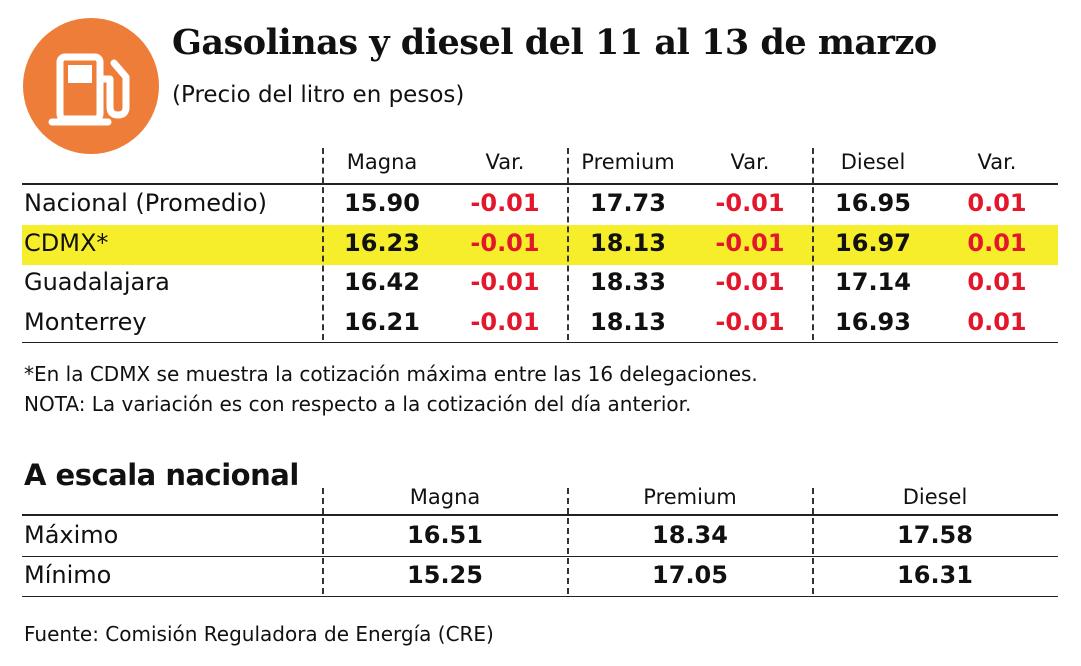 The width and height of the screenshot is (1081, 666). I want to click on row-label: Mínimo, so click(68, 575).